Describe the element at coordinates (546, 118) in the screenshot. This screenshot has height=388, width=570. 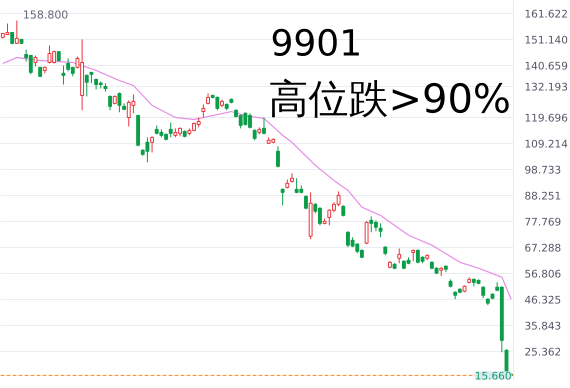
I see `y-tick-label: 119.696` at that location.